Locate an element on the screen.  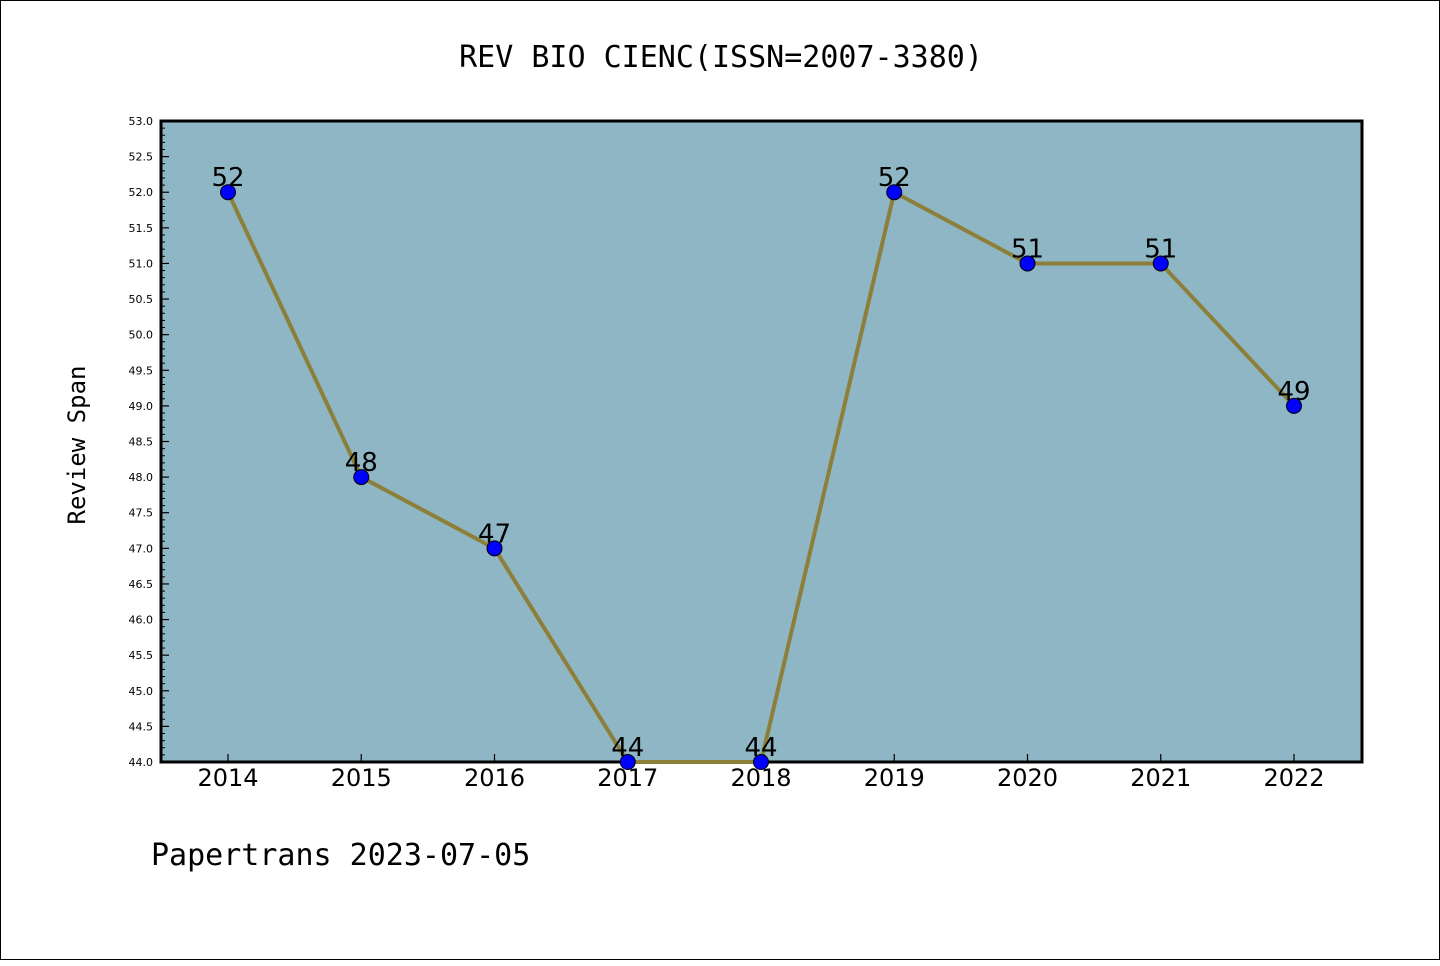
data-label: 47 is located at coordinates (494, 534).